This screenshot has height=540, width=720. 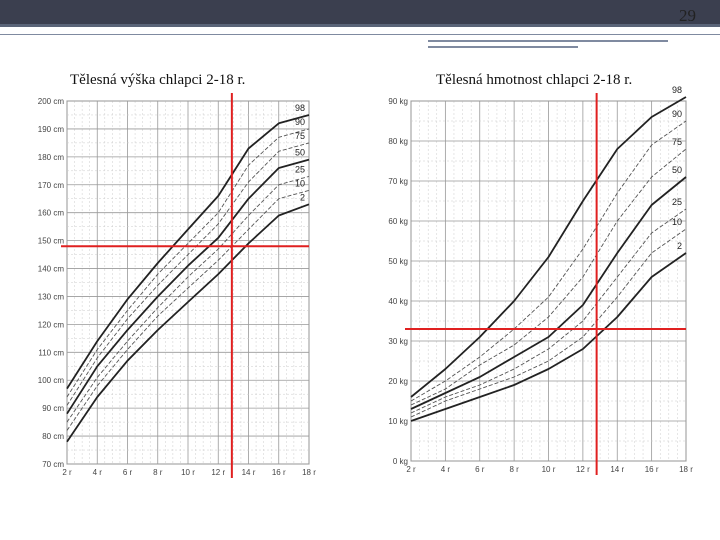 What do you see at coordinates (446, 469) in the screenshot?
I see `weight-x-tick-label: 4 r` at bounding box center [446, 469].